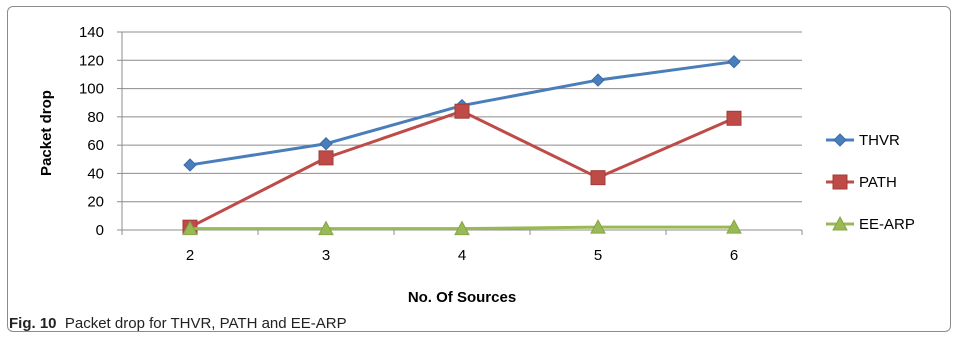  What do you see at coordinates (91, 60) in the screenshot?
I see `y-tick-label: 120` at bounding box center [91, 60].